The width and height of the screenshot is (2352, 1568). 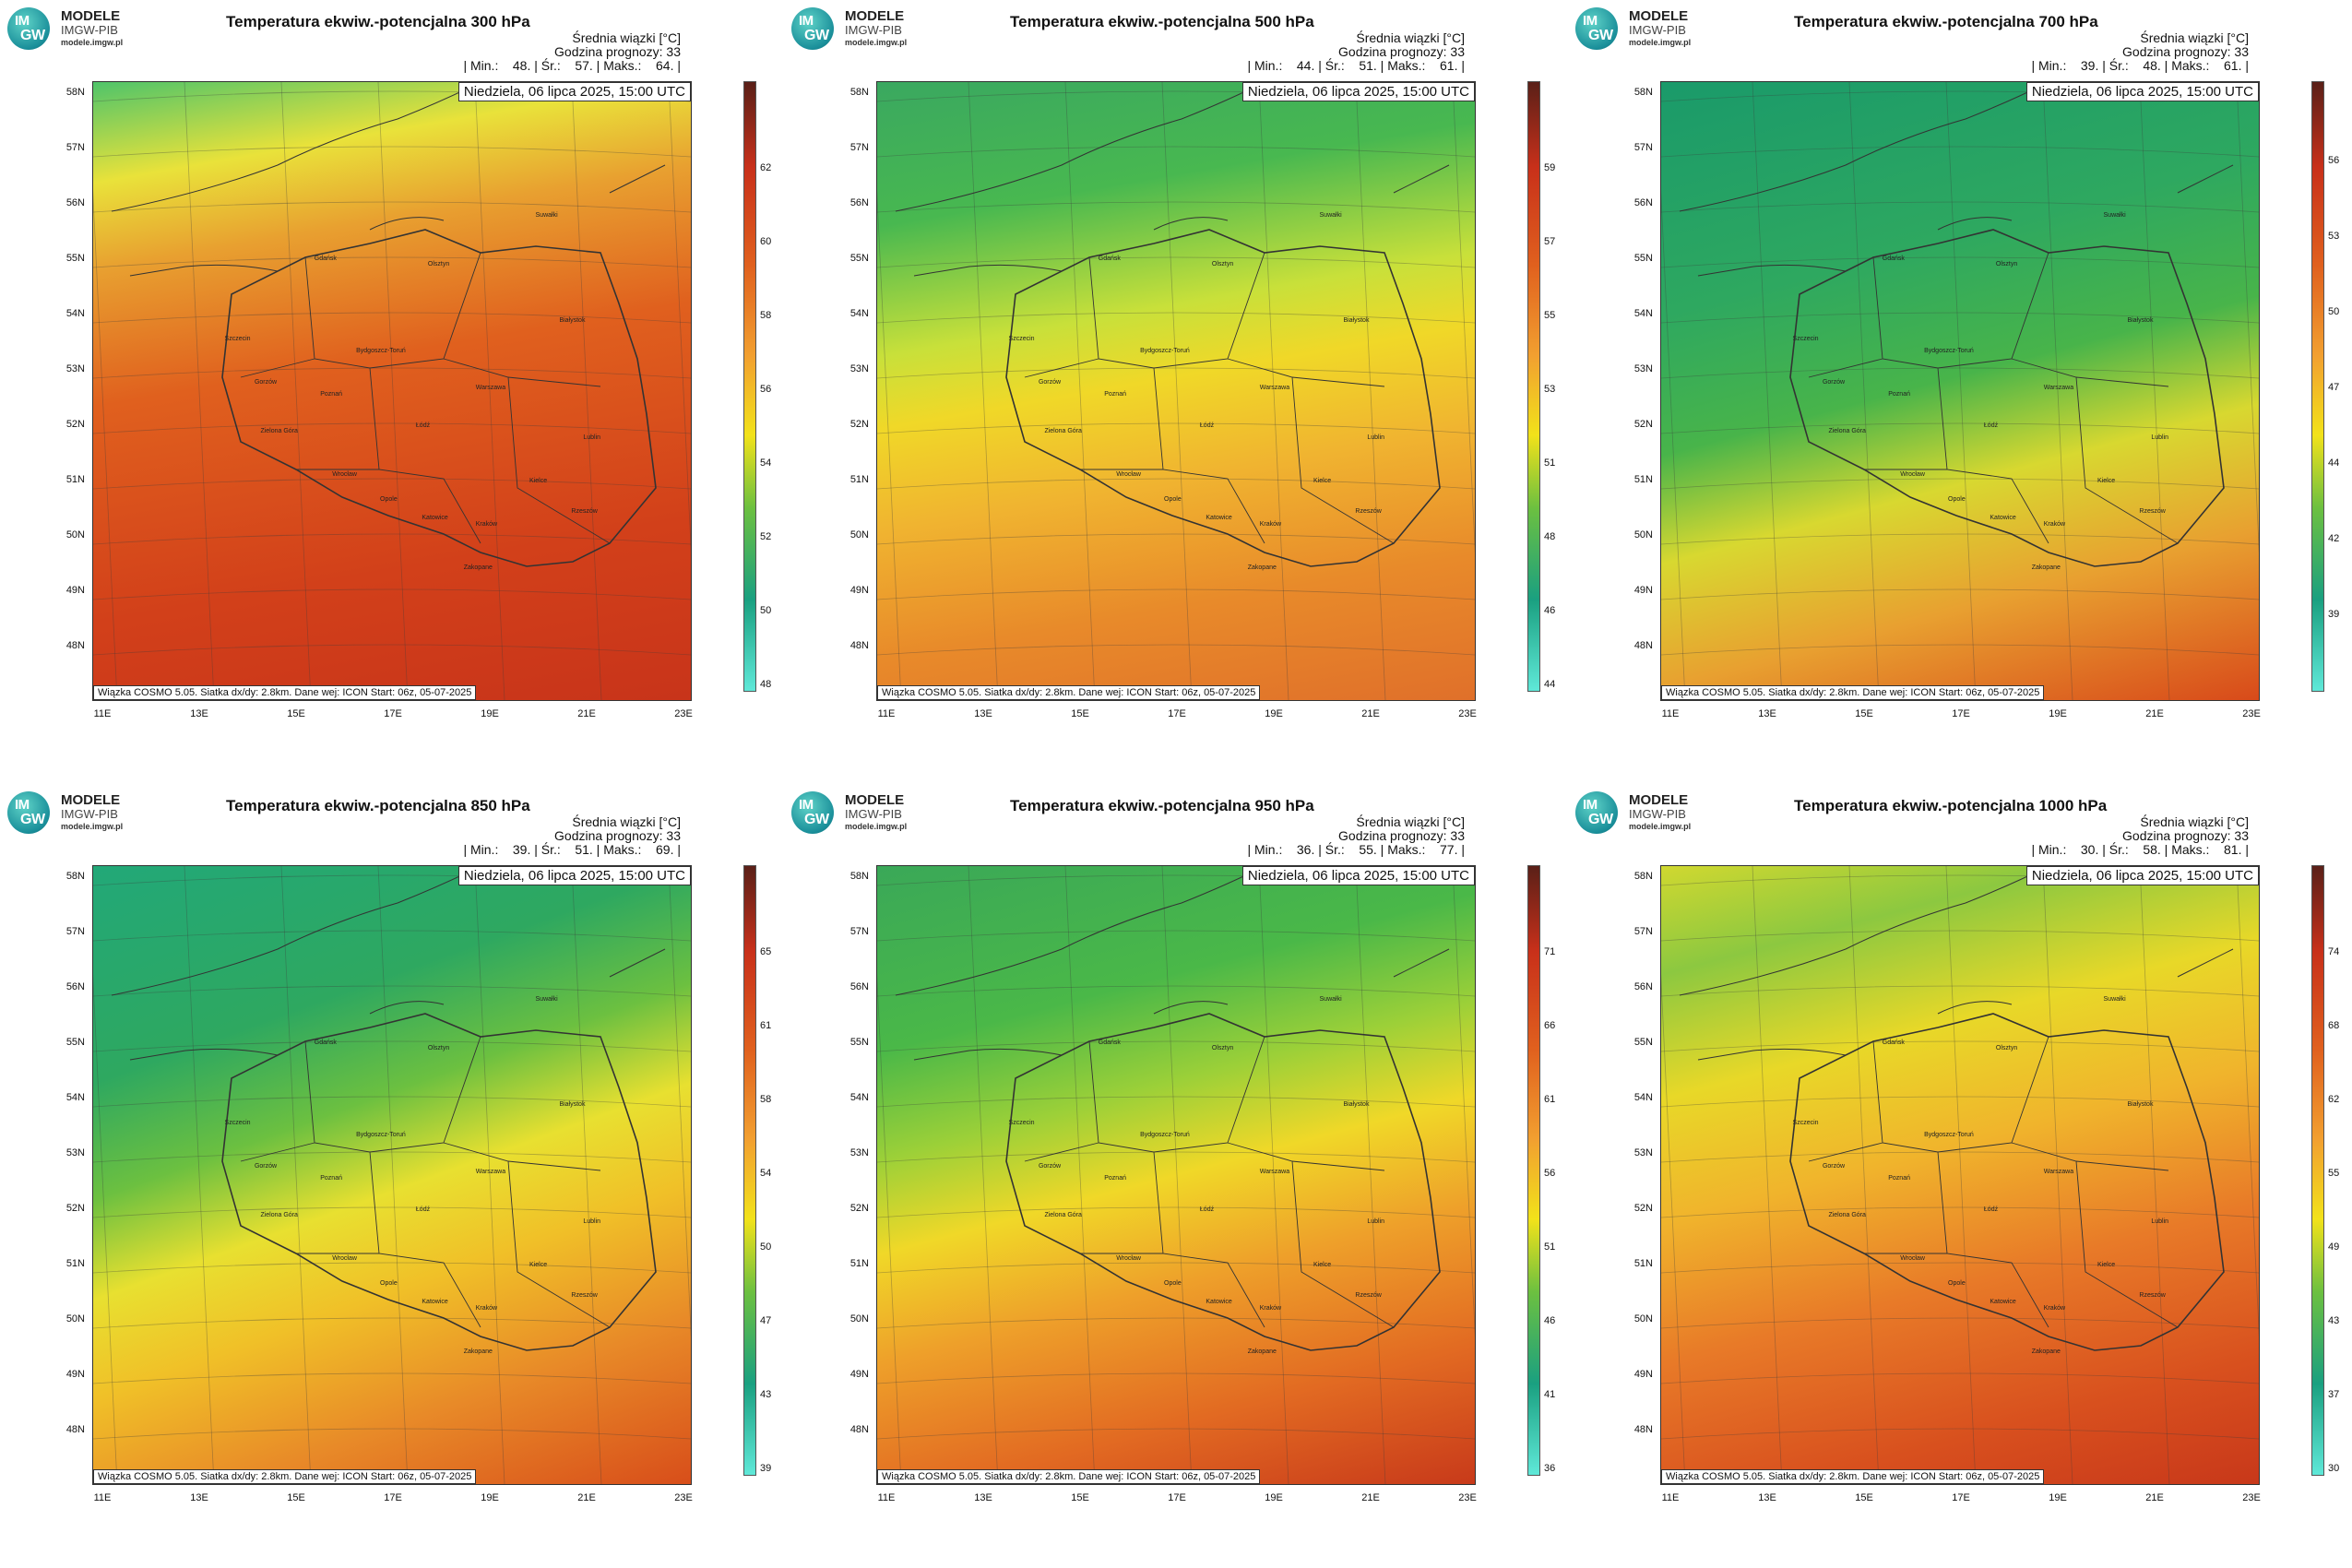 I want to click on latitude-label: 57N, so click(x=75, y=147).